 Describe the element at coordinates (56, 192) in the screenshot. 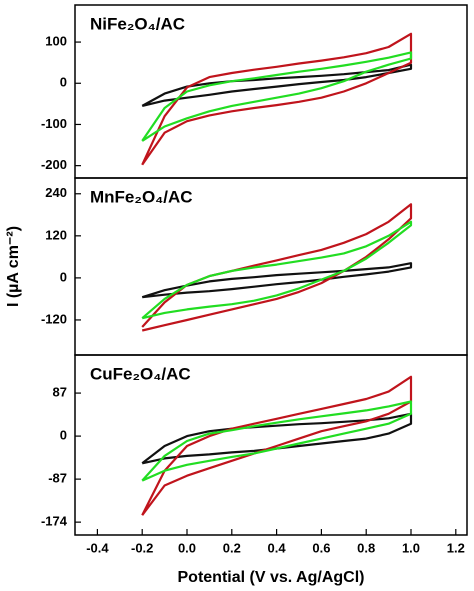

I see `y-tick-label: 240` at that location.